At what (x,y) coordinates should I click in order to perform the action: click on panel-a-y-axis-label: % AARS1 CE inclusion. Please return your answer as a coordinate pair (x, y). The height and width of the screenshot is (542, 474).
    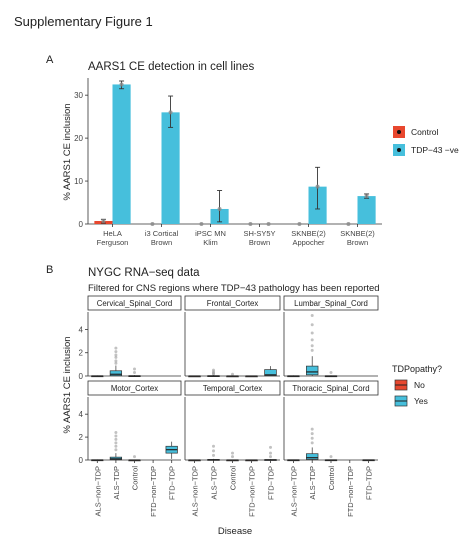
    Looking at the image, I should click on (67, 151).